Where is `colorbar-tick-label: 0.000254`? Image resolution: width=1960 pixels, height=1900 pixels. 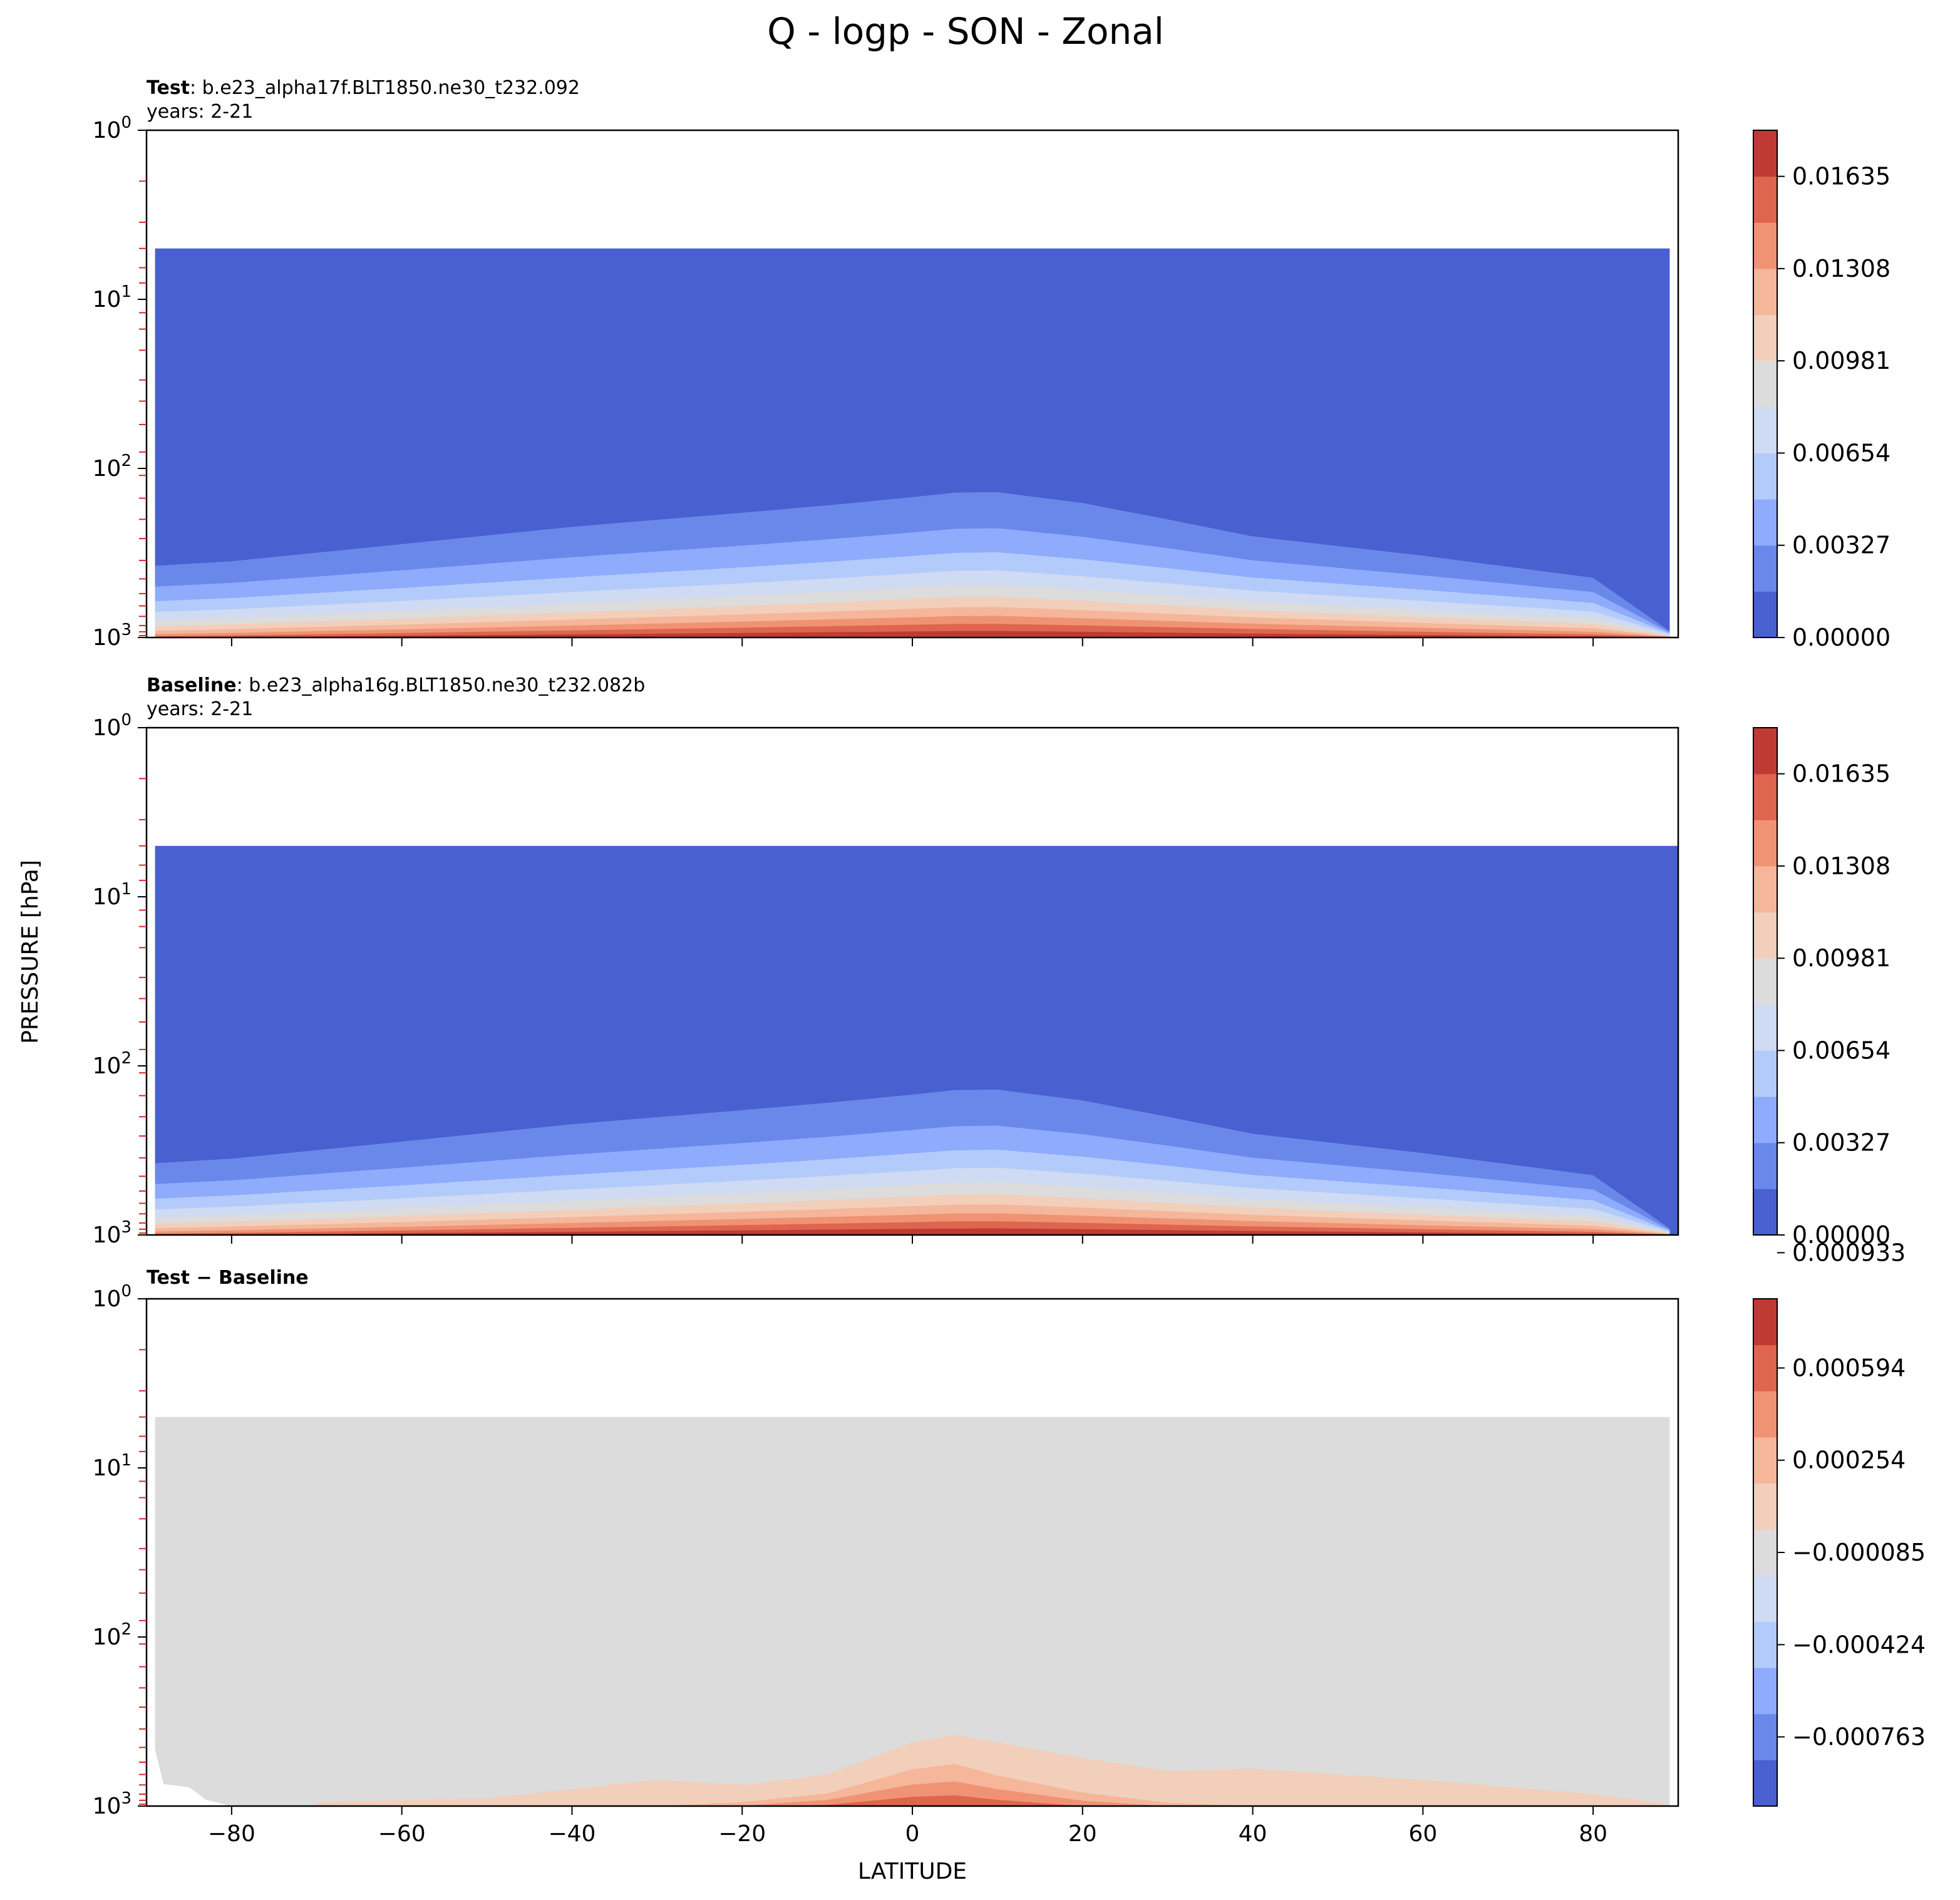
colorbar-tick-label: 0.000254 is located at coordinates (1849, 1460).